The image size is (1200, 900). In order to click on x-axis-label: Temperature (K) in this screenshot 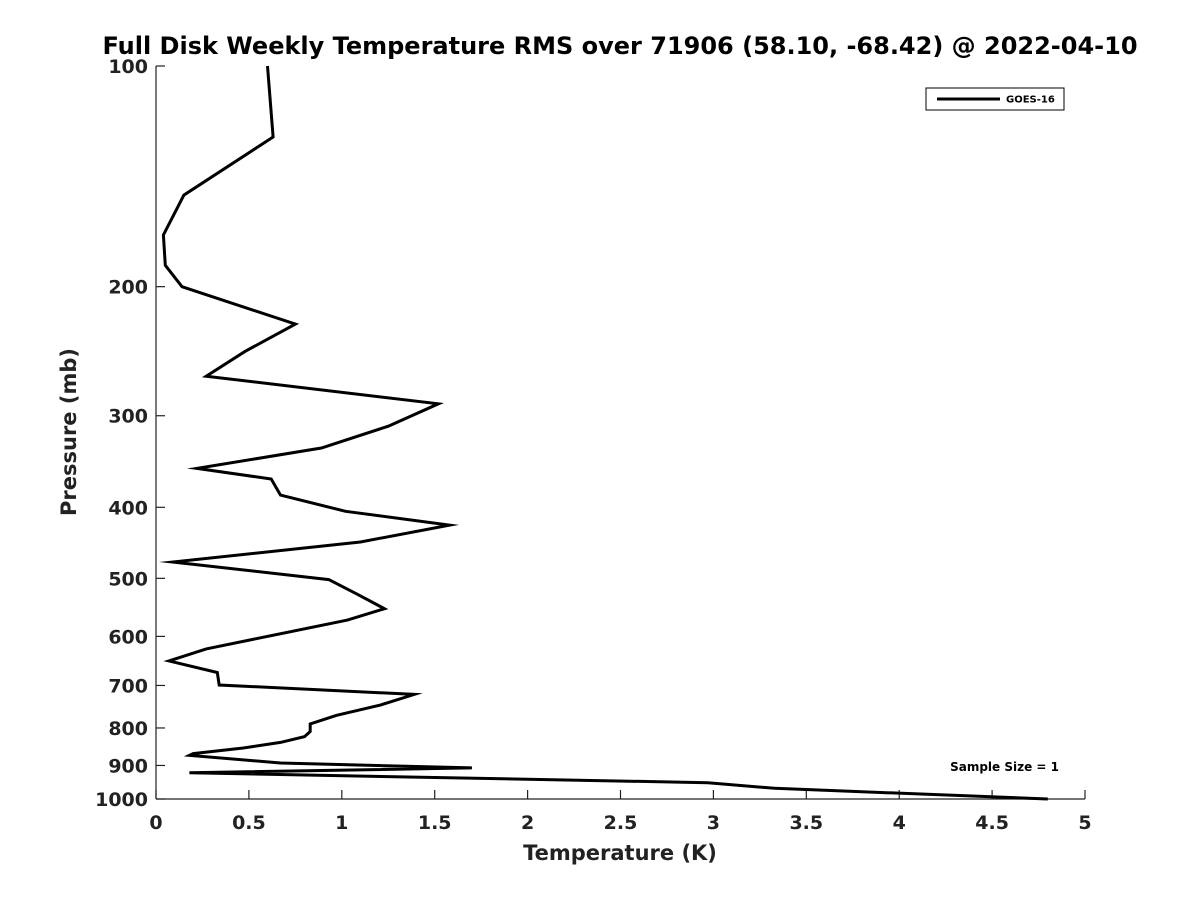, I will do `click(620, 853)`.